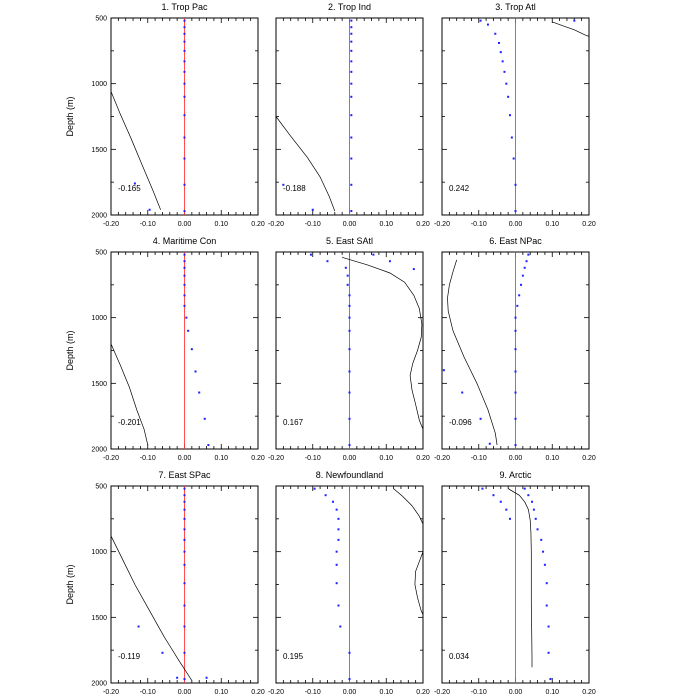  I want to click on panel-6: 6. East NPac -0.20 -0.10 0.00 0.10 0.20 -0.096, so click(515, 349).